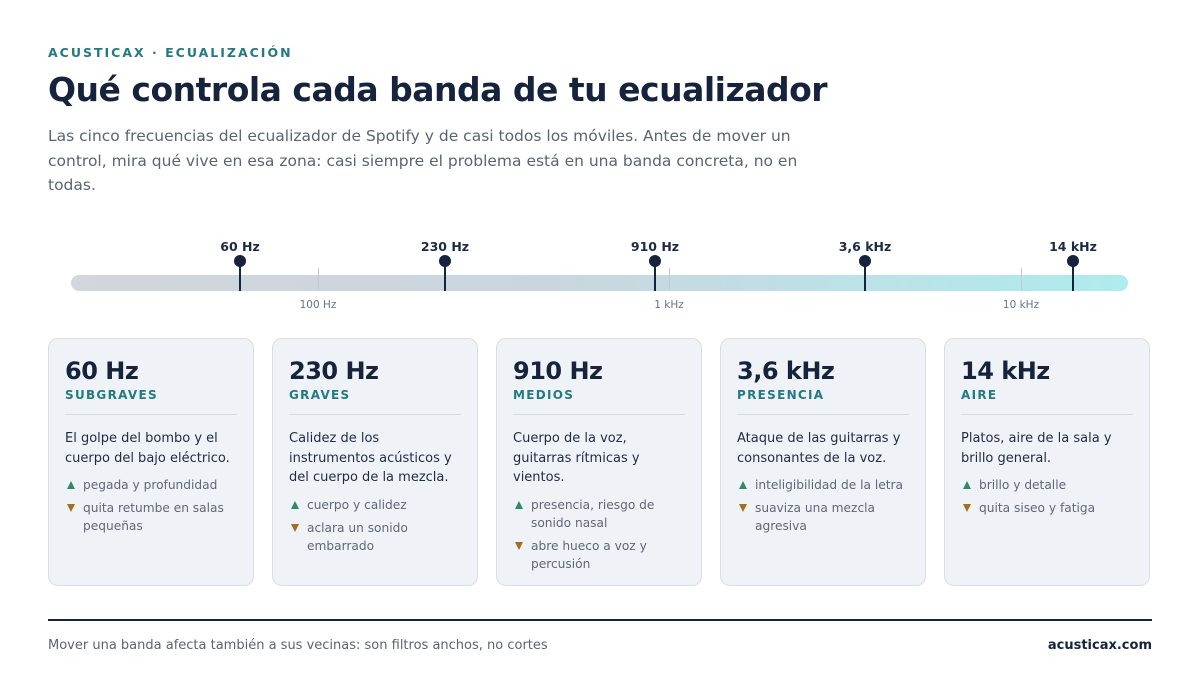 The image size is (1200, 691). I want to click on card-band-name: MEDIOS, so click(599, 401).